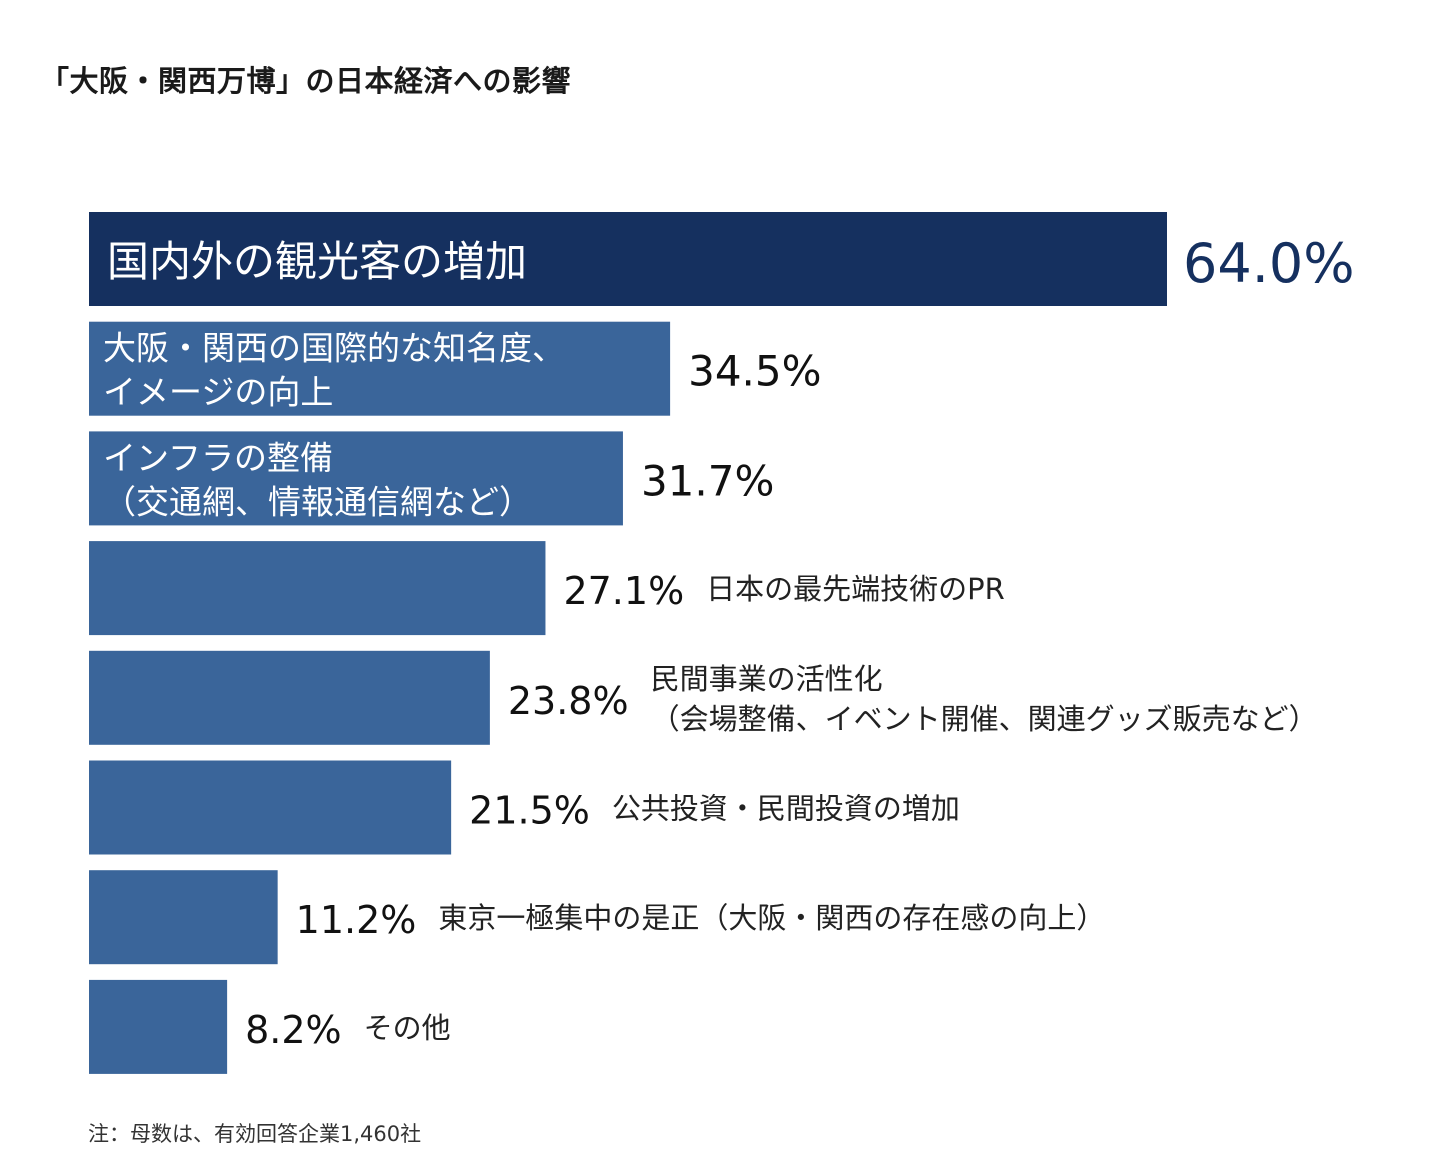  What do you see at coordinates (407, 1028) in the screenshot?
I see `category-label-8: その他` at bounding box center [407, 1028].